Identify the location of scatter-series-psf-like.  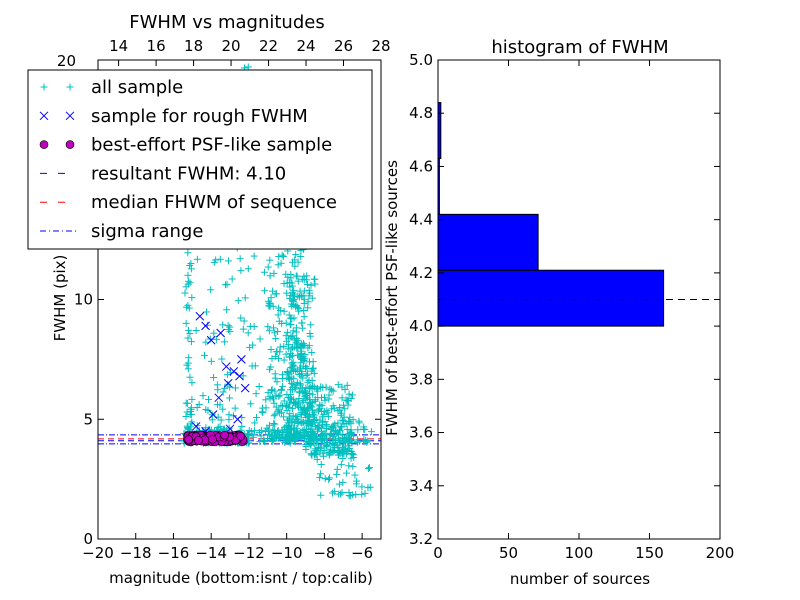
(215, 438).